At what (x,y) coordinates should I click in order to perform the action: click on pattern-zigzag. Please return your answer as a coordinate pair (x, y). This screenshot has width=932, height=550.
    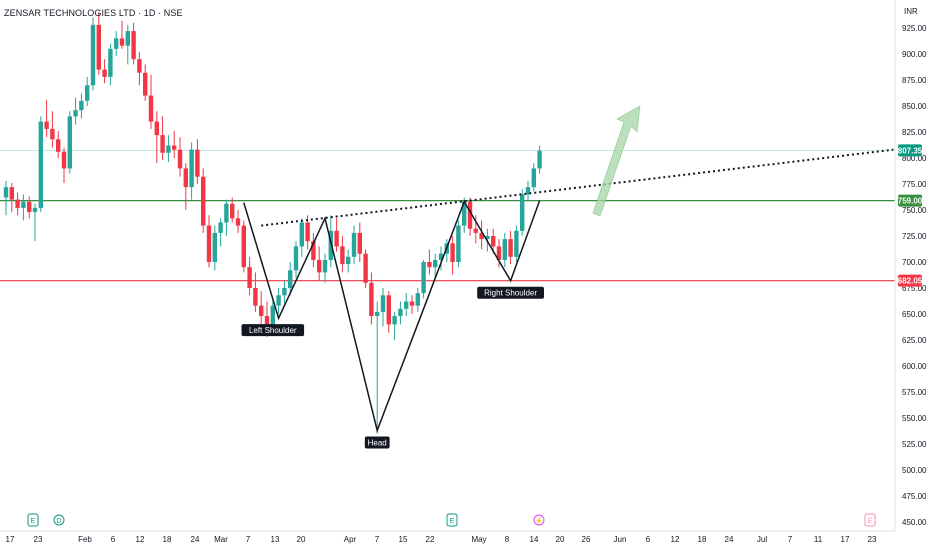
    Looking at the image, I should click on (392, 316).